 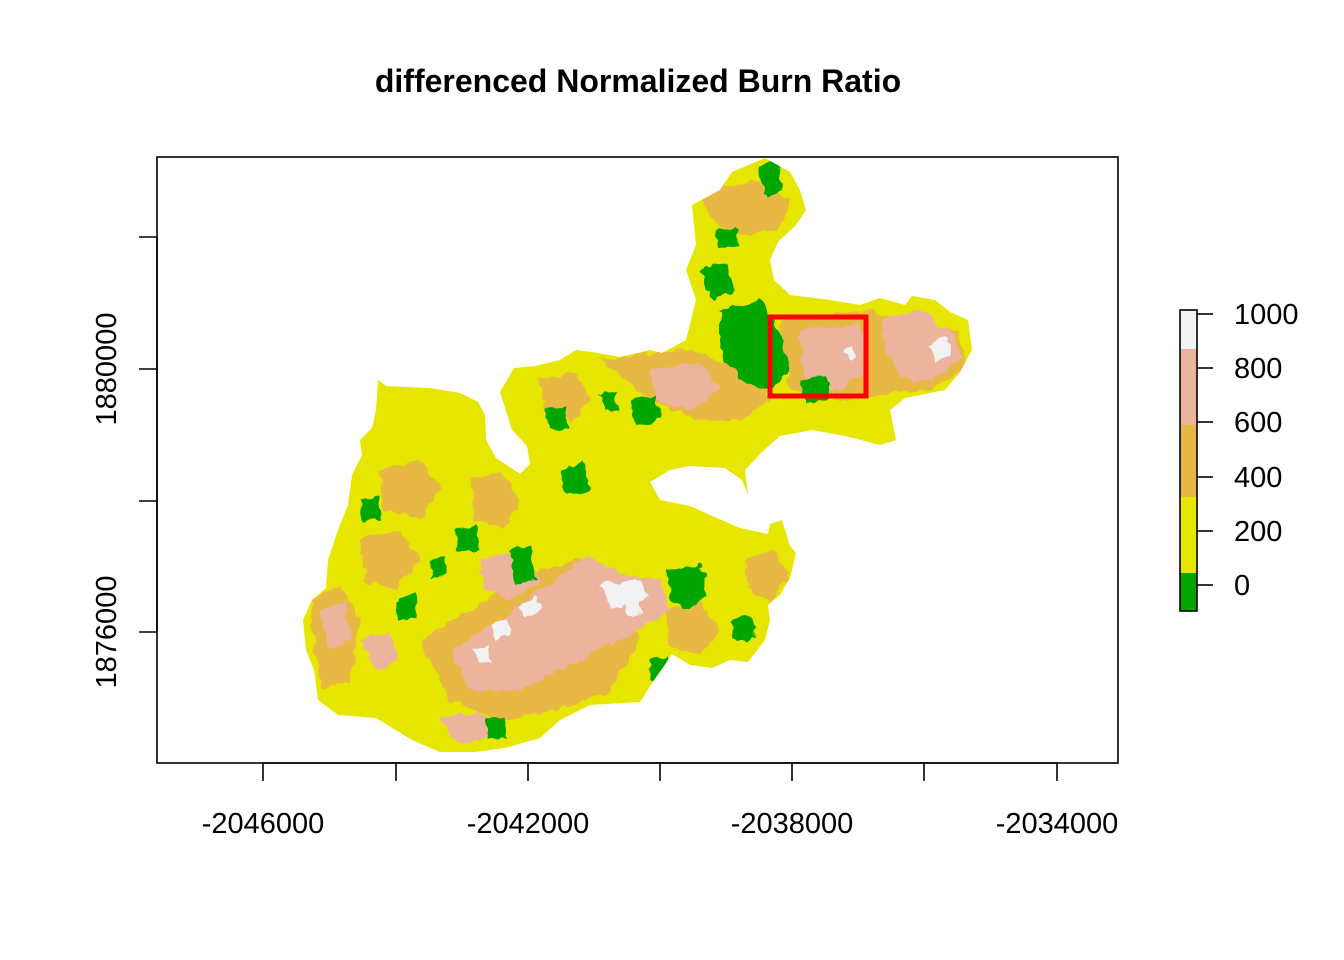 I want to click on legend-label: 0, so click(x=1242, y=586).